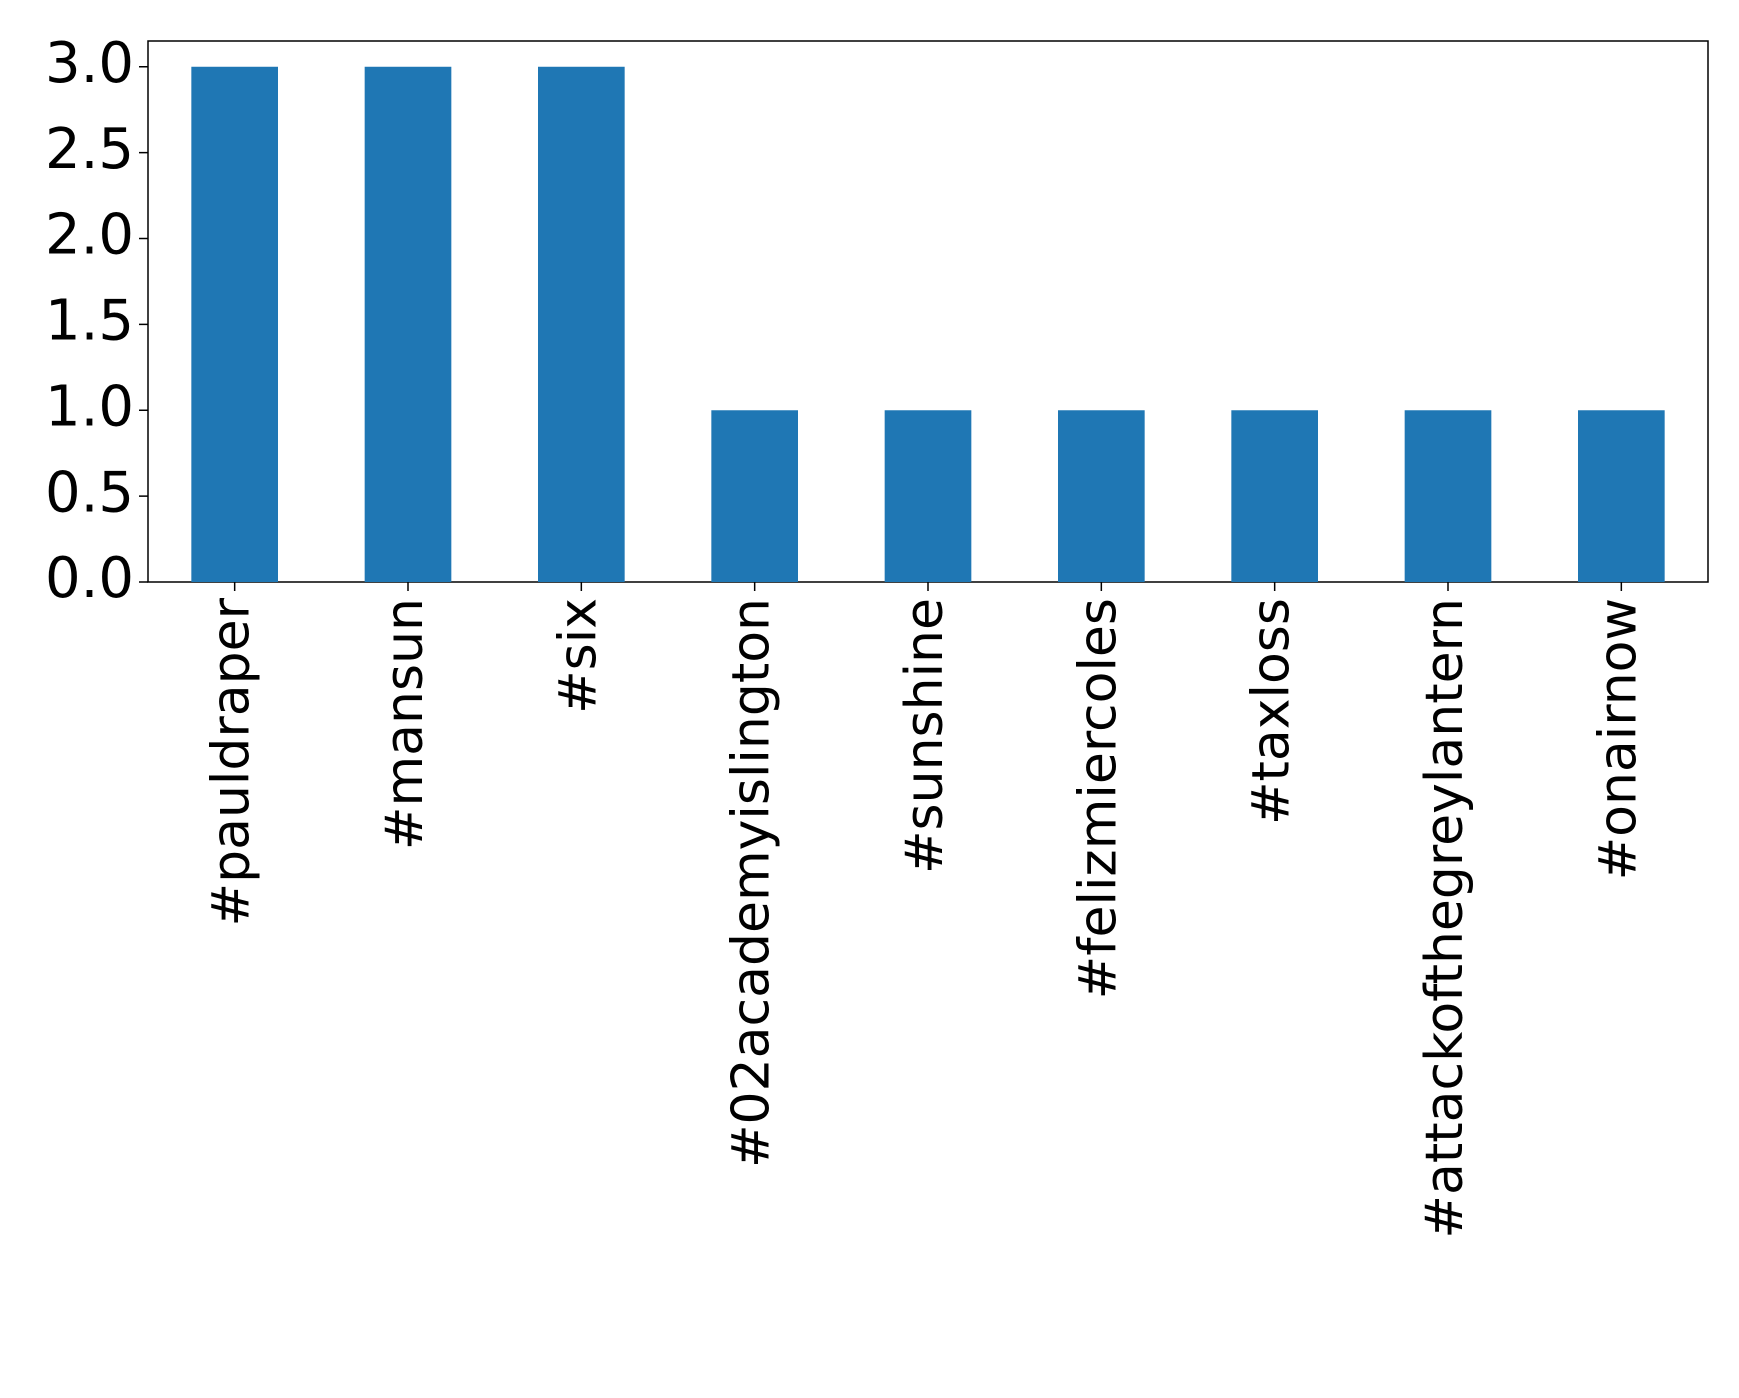 This screenshot has width=1739, height=1398. What do you see at coordinates (89, 235) in the screenshot?
I see `y-tick-label: 2.0` at bounding box center [89, 235].